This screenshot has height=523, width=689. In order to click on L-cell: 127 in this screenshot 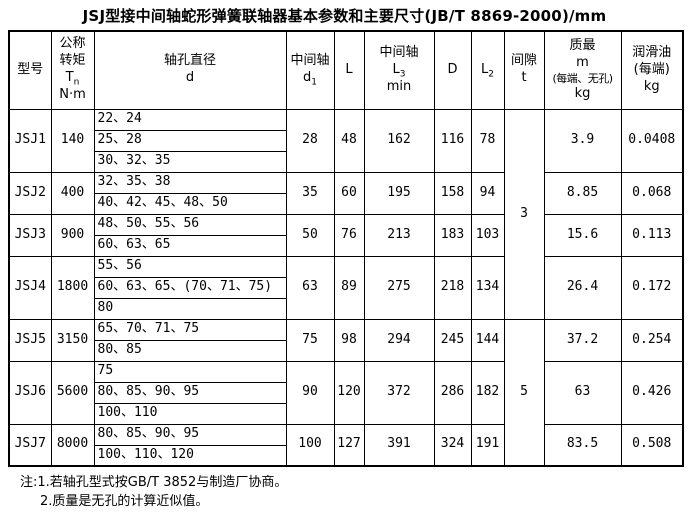, I will do `click(349, 445)`.